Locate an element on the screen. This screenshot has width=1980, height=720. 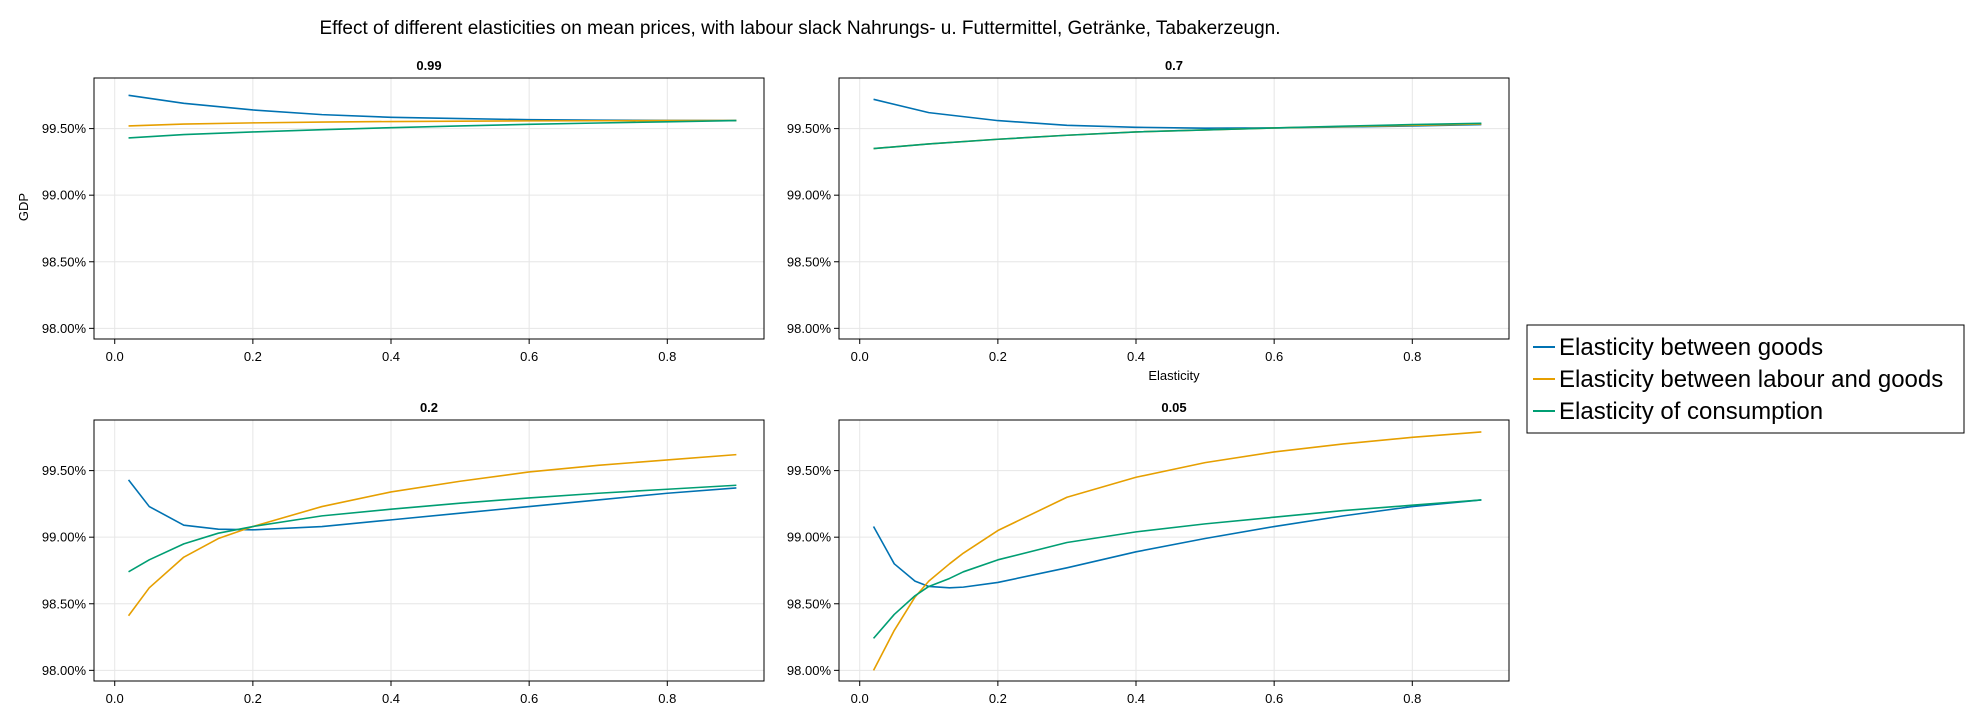
subplot-title: 0.99 is located at coordinates (428, 65).